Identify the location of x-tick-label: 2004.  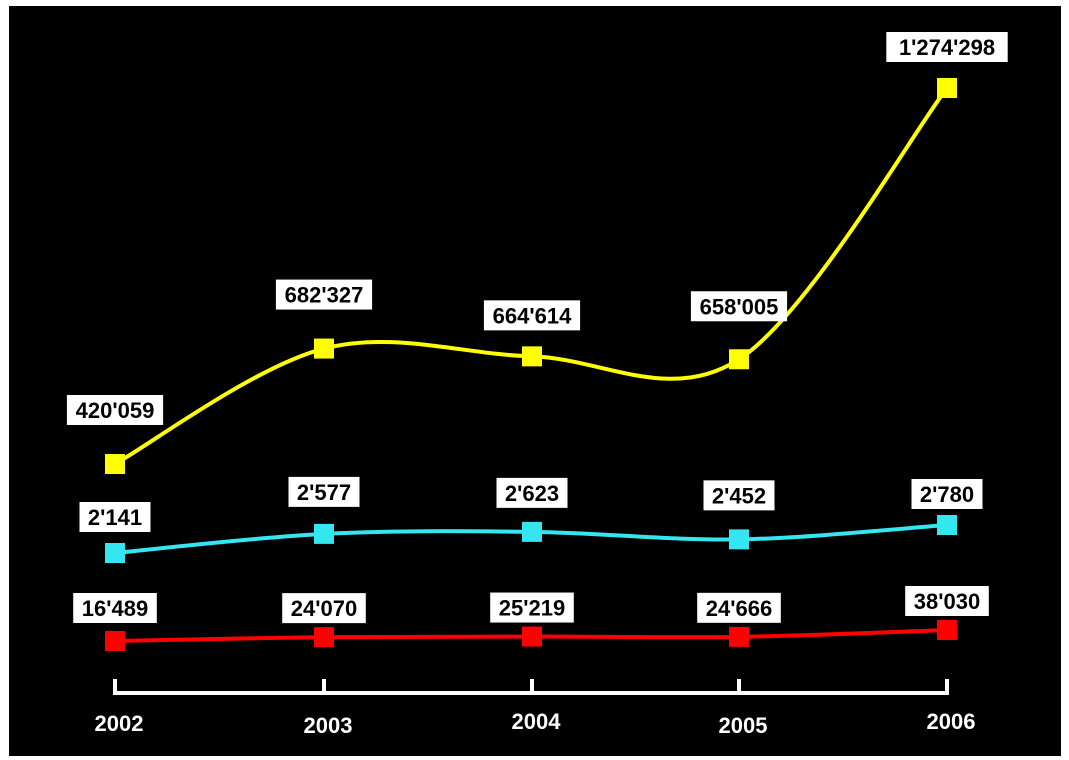
(537, 721).